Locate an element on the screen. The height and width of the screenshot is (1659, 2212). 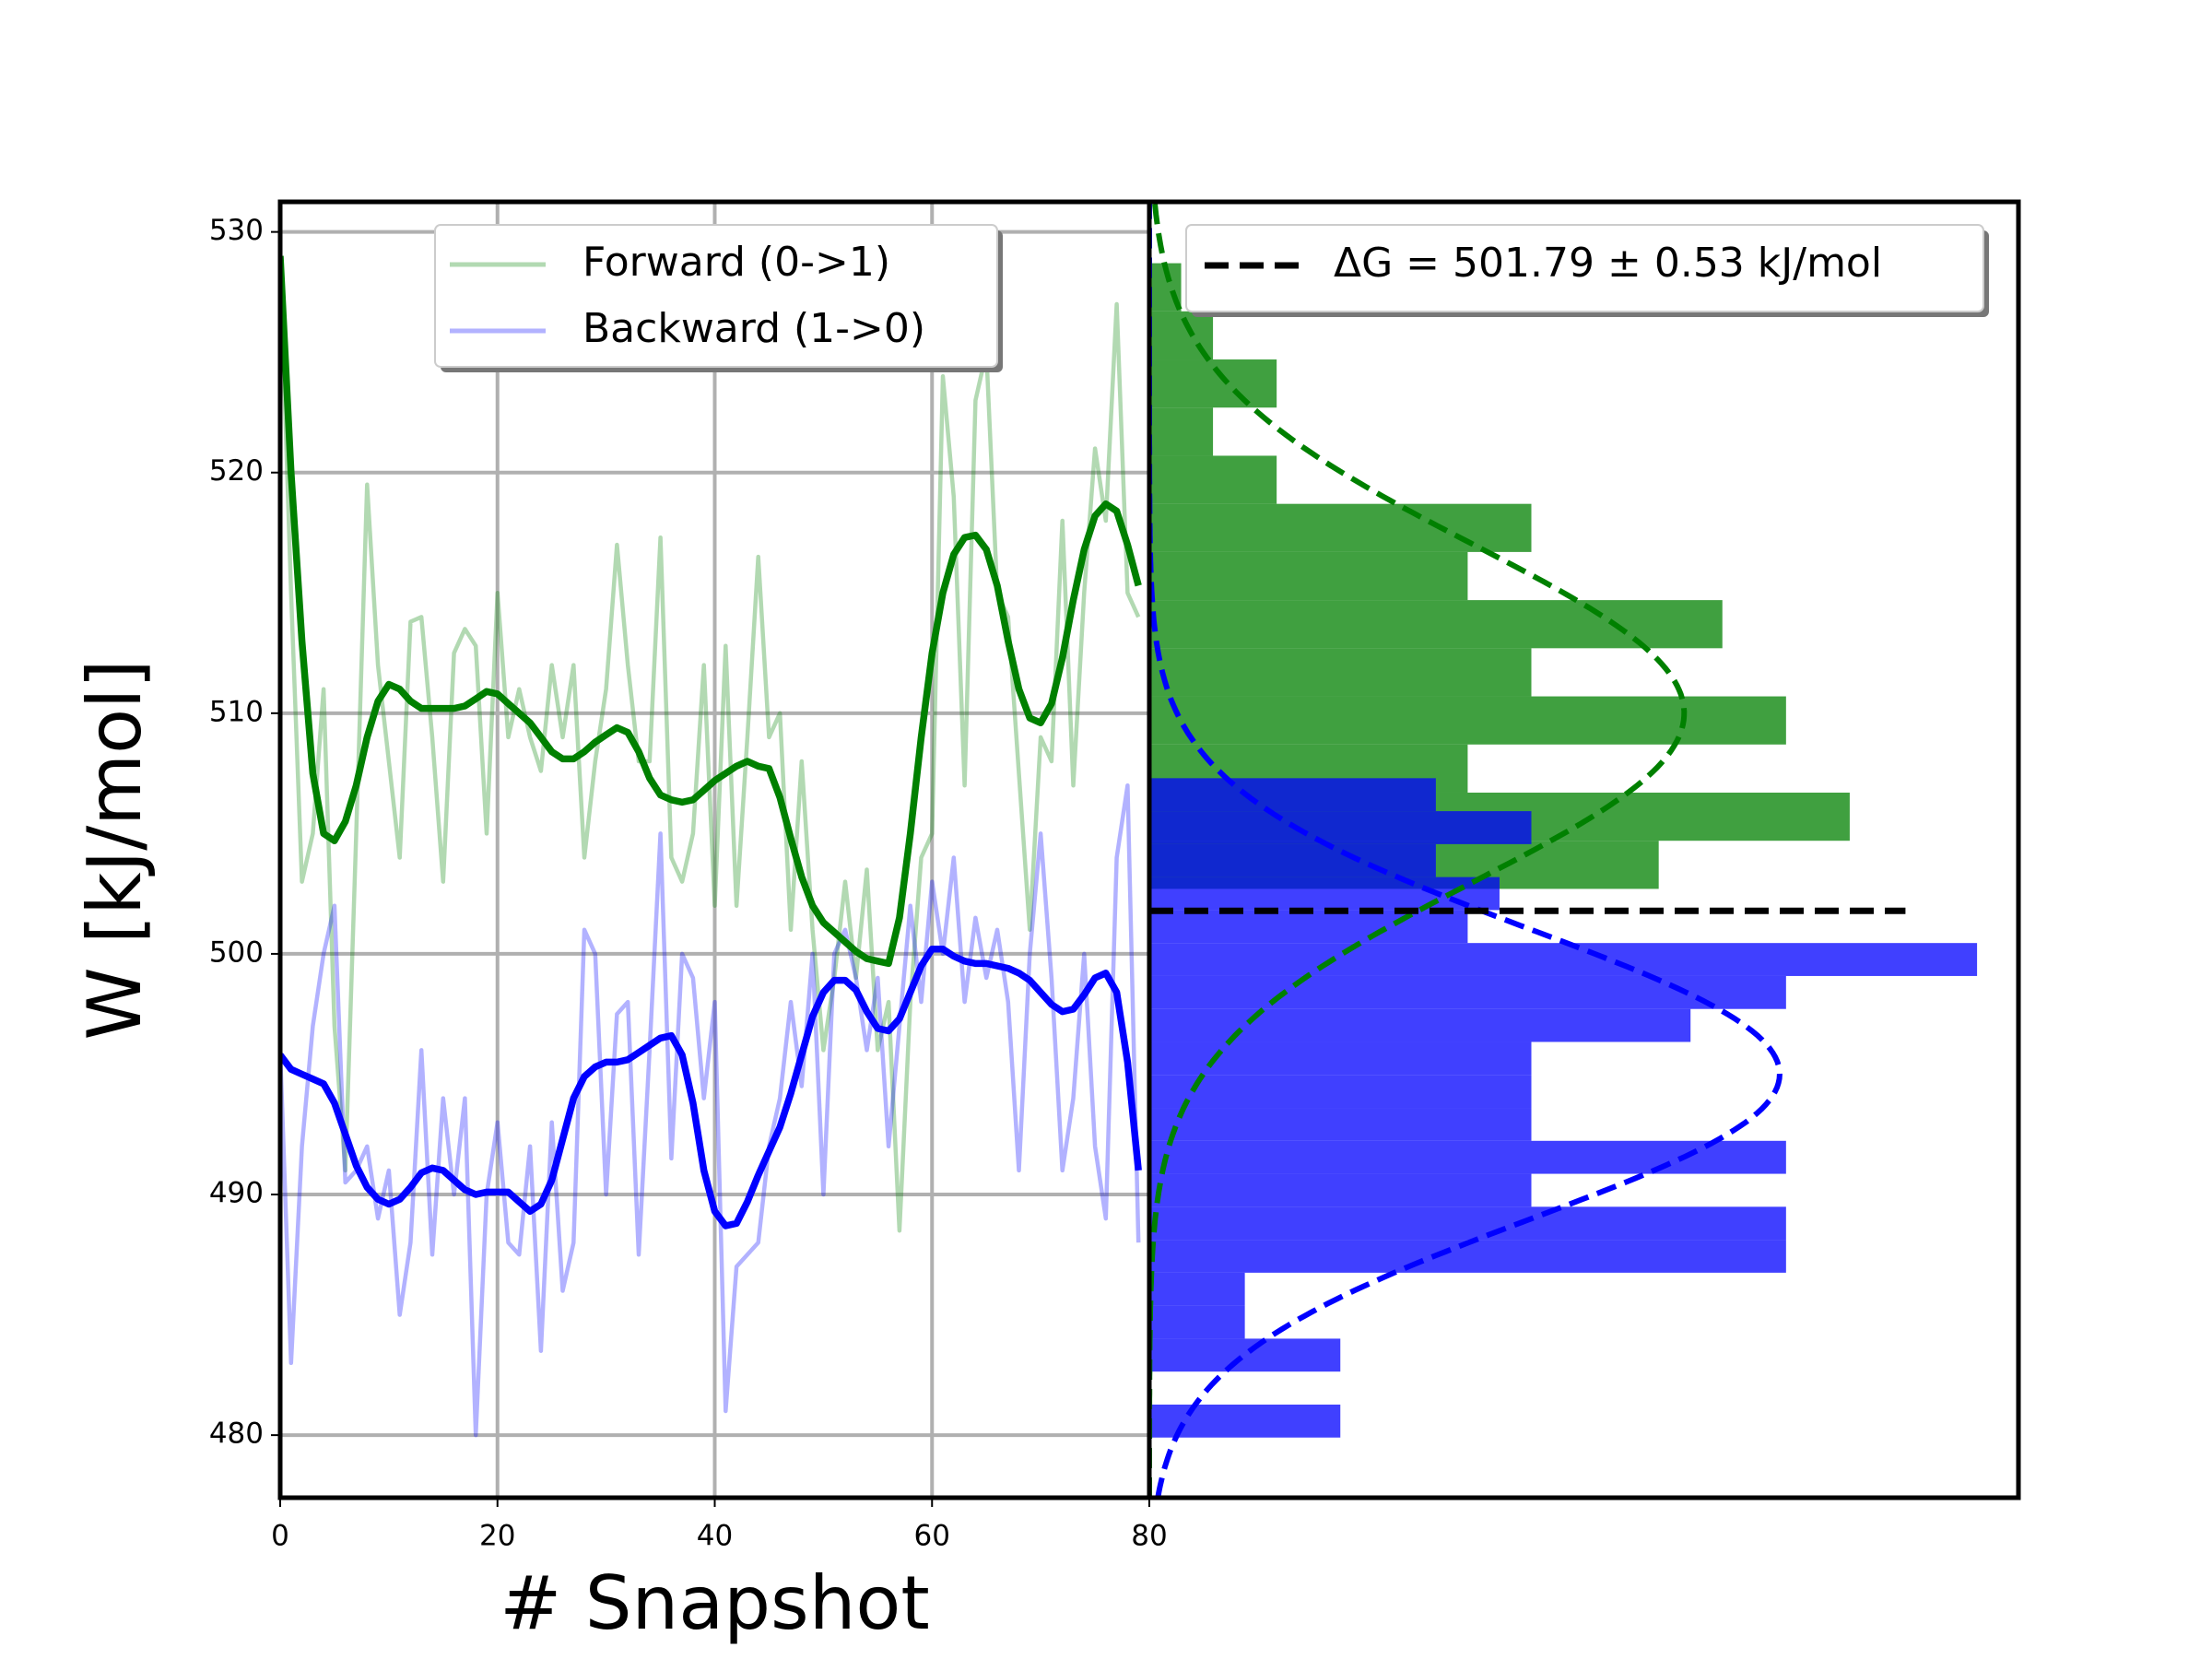
series-line is located at coordinates (711, 1087).